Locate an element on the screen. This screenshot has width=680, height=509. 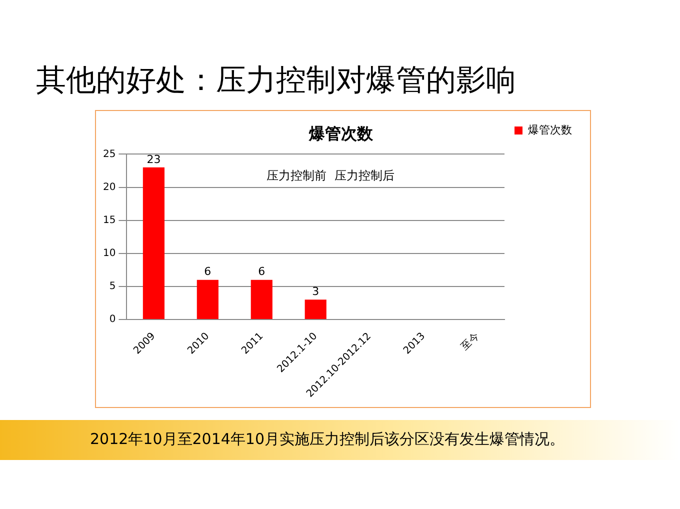
annotation: 压力控制前 is located at coordinates (296, 175).